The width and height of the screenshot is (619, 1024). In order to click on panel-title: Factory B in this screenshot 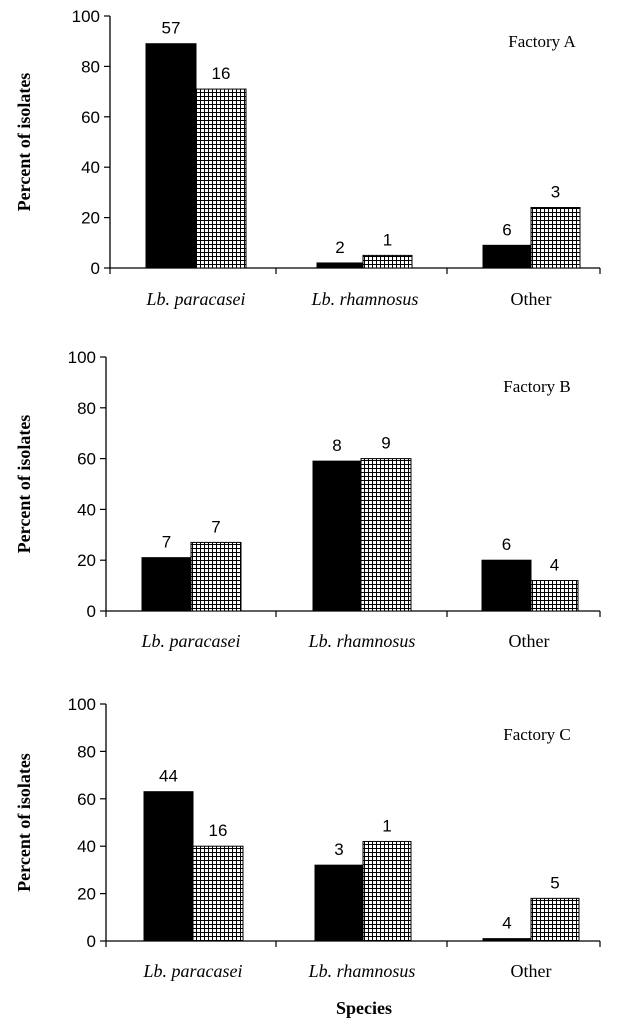, I will do `click(537, 386)`.